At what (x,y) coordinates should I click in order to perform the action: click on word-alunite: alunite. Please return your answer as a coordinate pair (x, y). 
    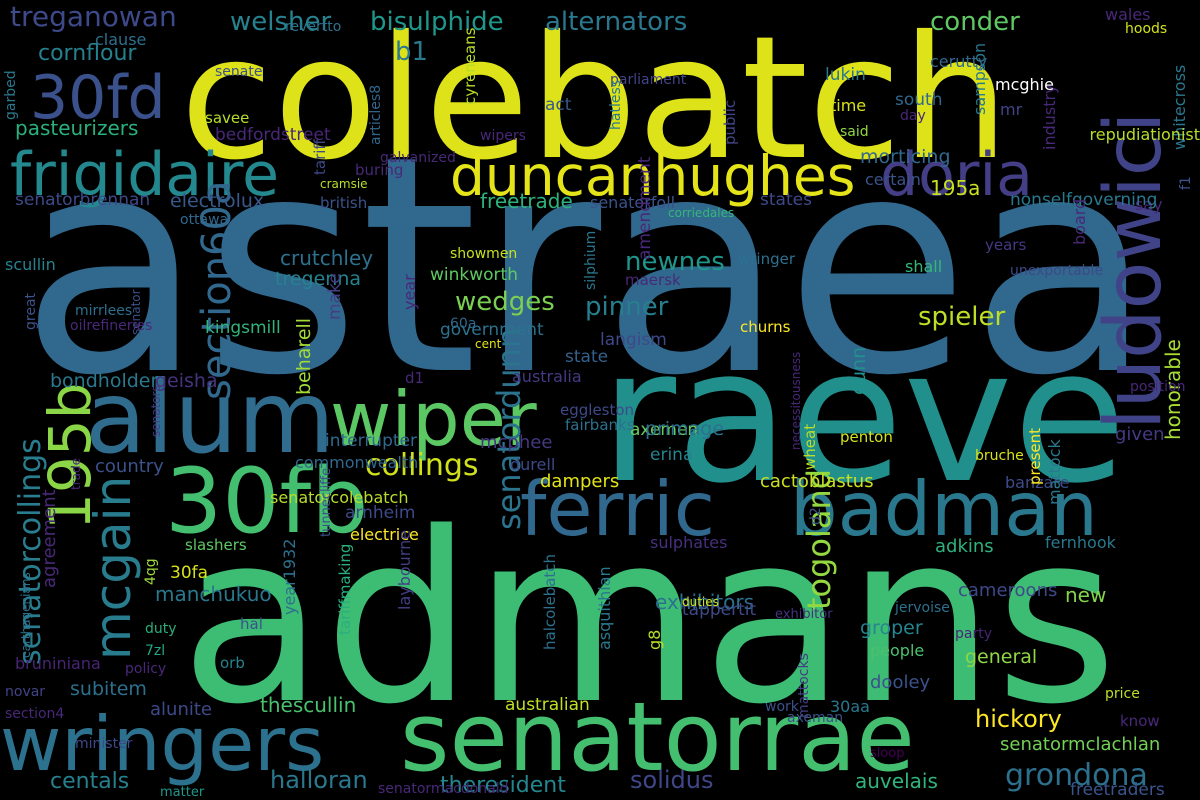
    Looking at the image, I should click on (181, 709).